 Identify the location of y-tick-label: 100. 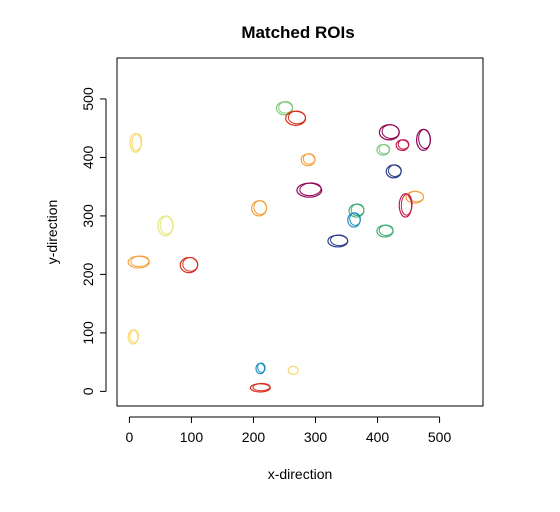
(88, 333).